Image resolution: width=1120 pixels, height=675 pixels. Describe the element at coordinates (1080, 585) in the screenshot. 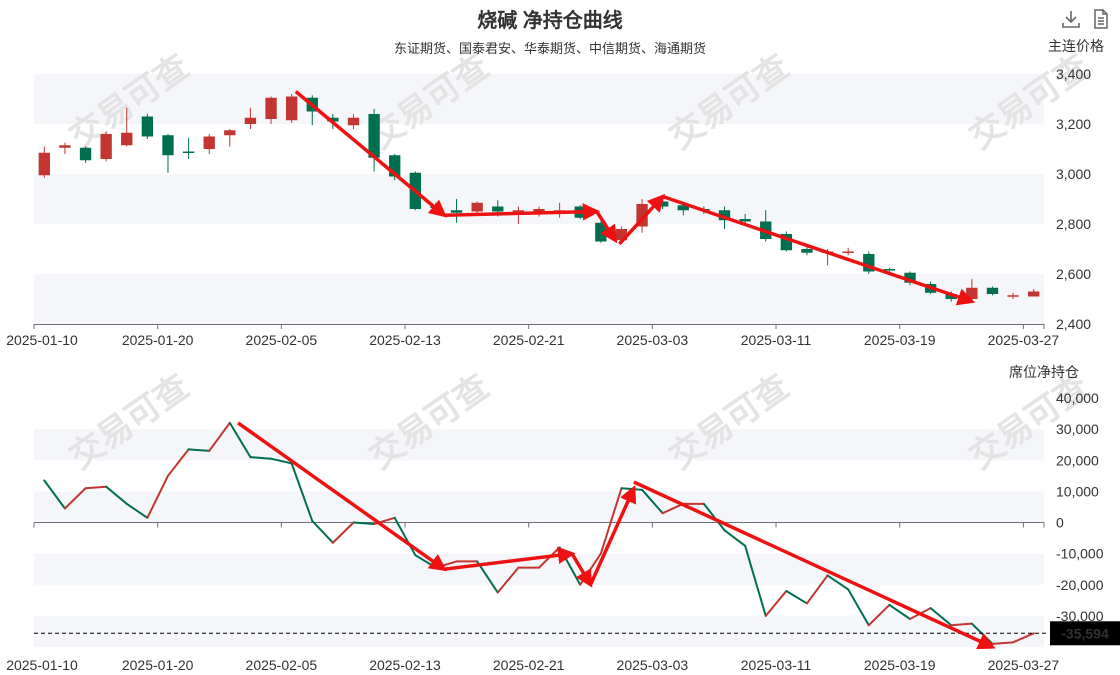

I see `y-tick-label: -20,000` at that location.